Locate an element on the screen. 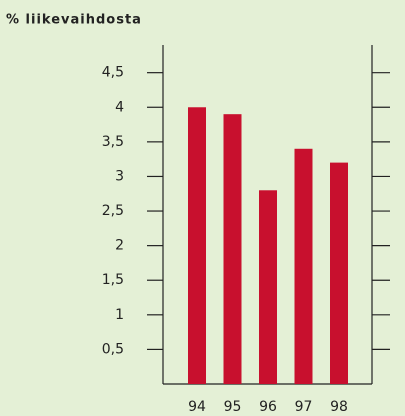 This screenshot has height=416, width=405. y-tick-label: 0,5 is located at coordinates (113, 349).